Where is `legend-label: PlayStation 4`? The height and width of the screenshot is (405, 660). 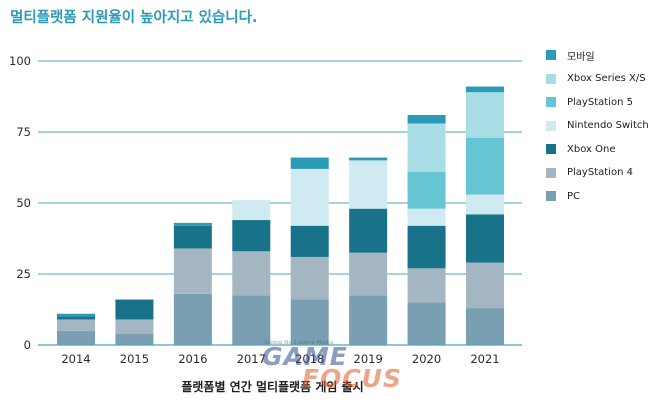 legend-label: PlayStation 4 is located at coordinates (600, 172).